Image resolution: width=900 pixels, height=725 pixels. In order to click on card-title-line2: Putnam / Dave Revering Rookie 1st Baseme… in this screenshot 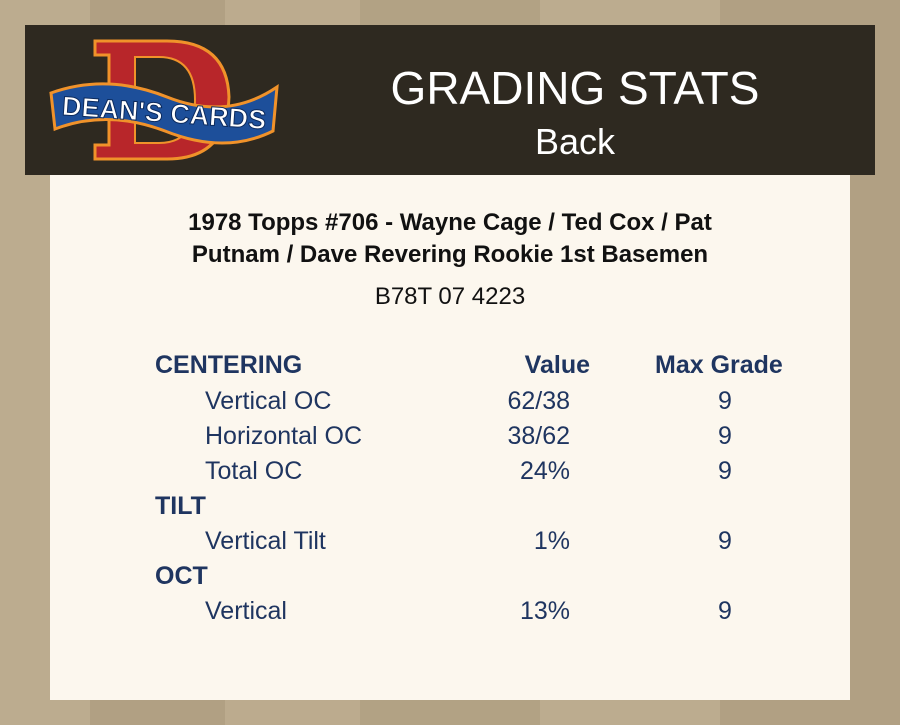, I will do `click(450, 254)`.